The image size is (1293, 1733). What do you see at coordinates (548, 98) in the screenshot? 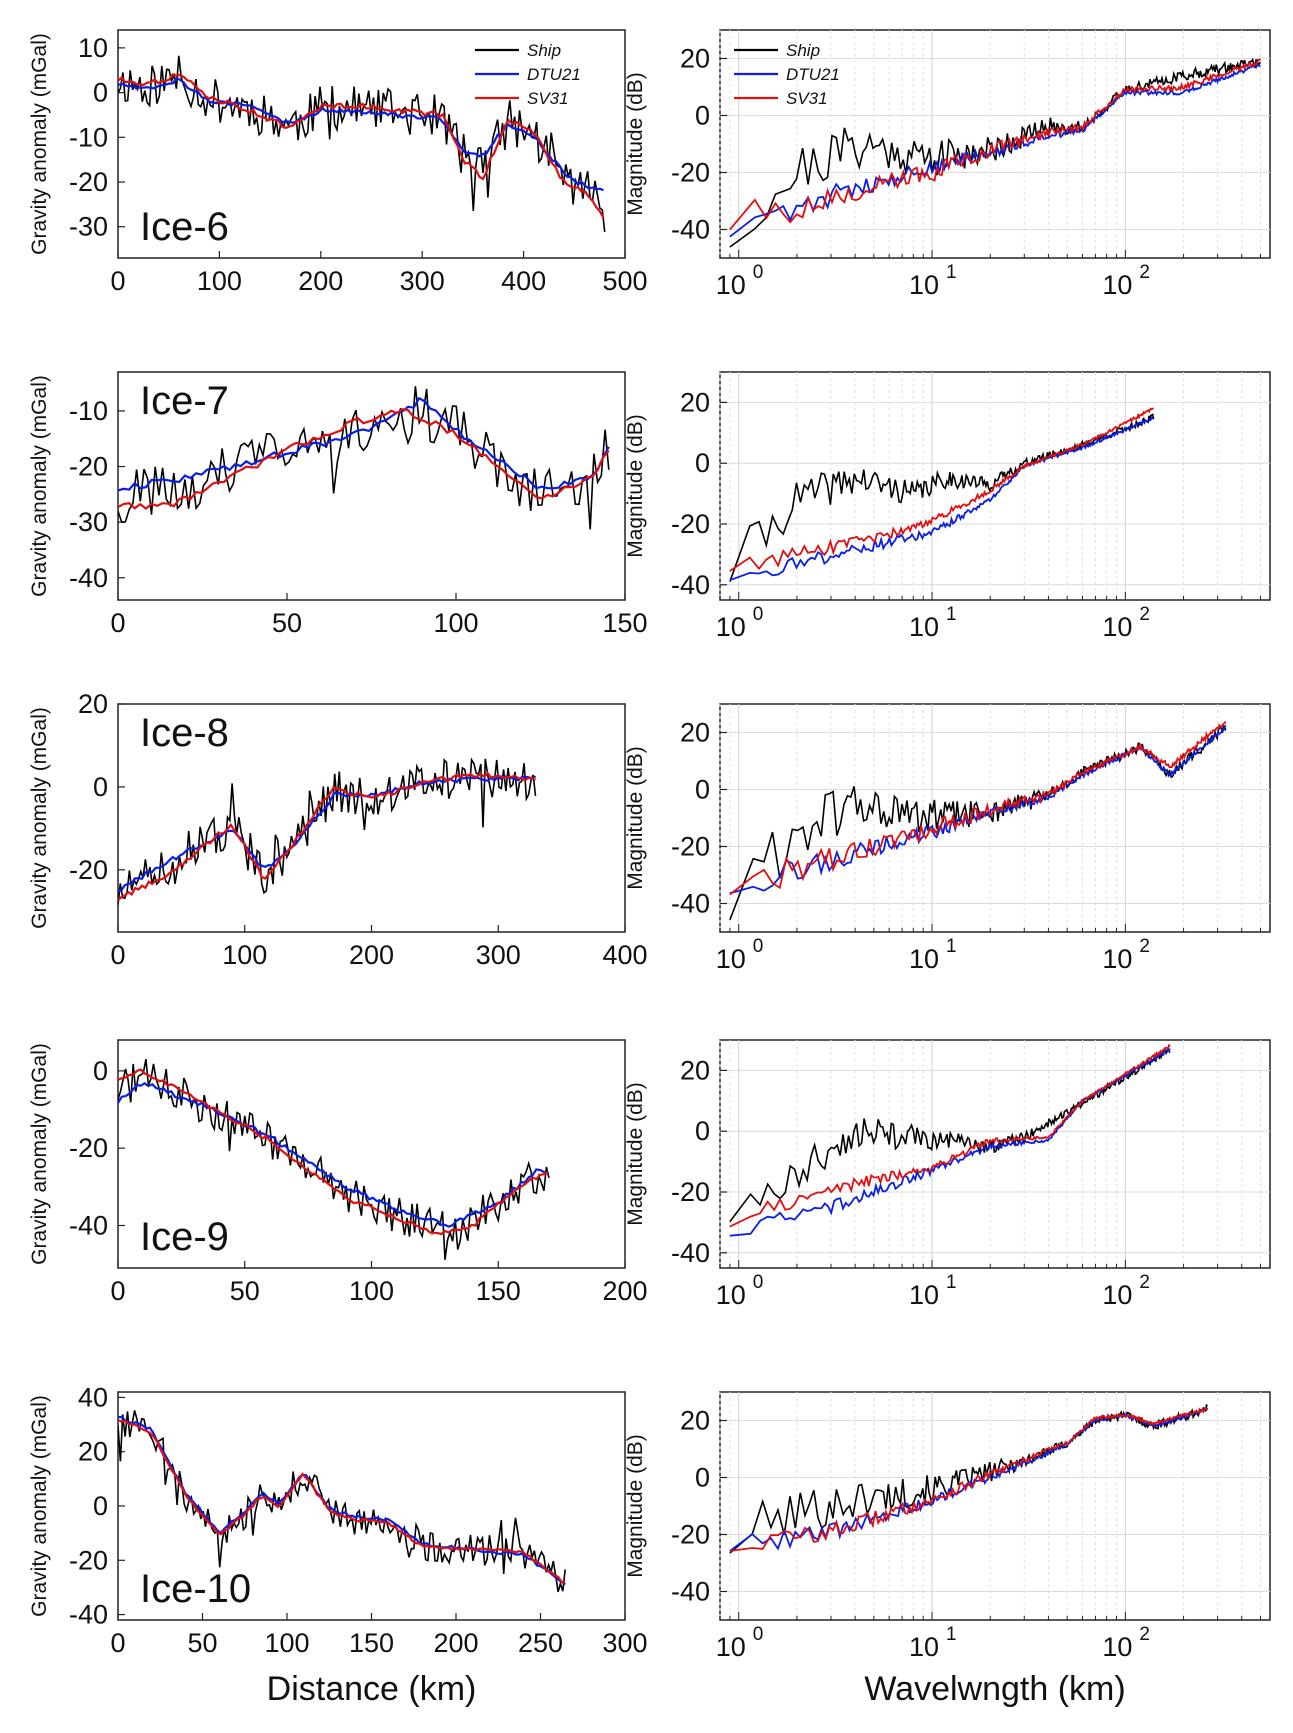
I see `legend-label-sv31: SV31` at bounding box center [548, 98].